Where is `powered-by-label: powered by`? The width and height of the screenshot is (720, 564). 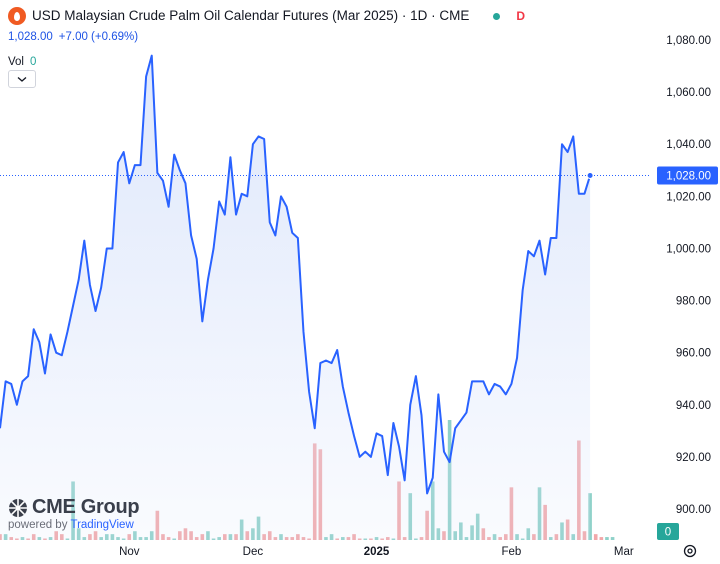 powered-by-label: powered by is located at coordinates (38, 525).